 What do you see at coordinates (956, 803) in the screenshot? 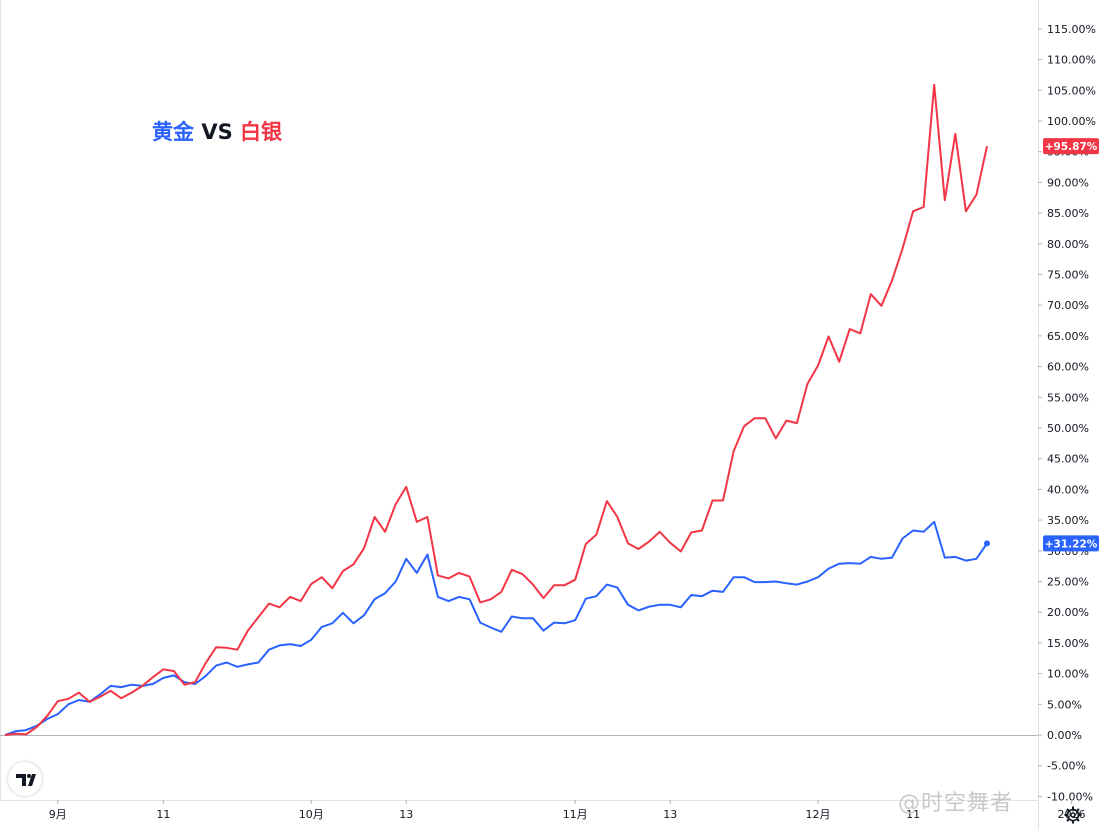
I see `watermark: @时空舞者` at bounding box center [956, 803].